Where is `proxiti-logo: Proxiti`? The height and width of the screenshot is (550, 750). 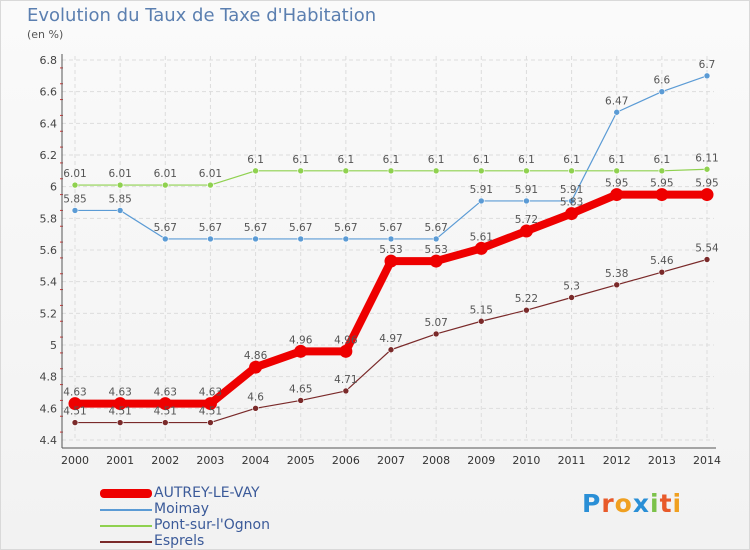
proxiti-logo: Proxiti is located at coordinates (632, 503).